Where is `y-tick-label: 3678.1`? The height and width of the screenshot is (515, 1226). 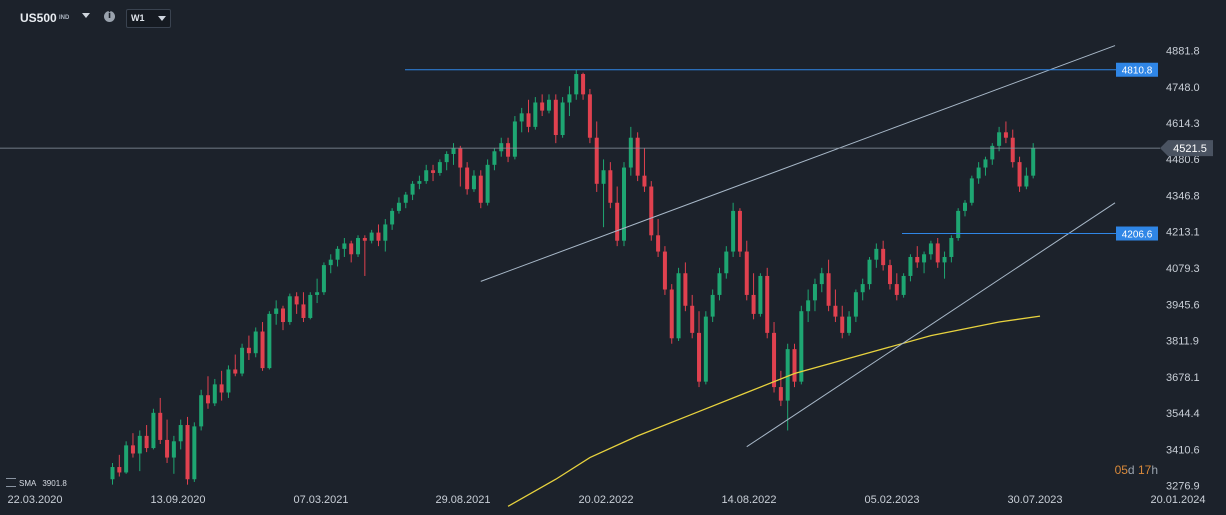
y-tick-label: 3678.1 is located at coordinates (1183, 378).